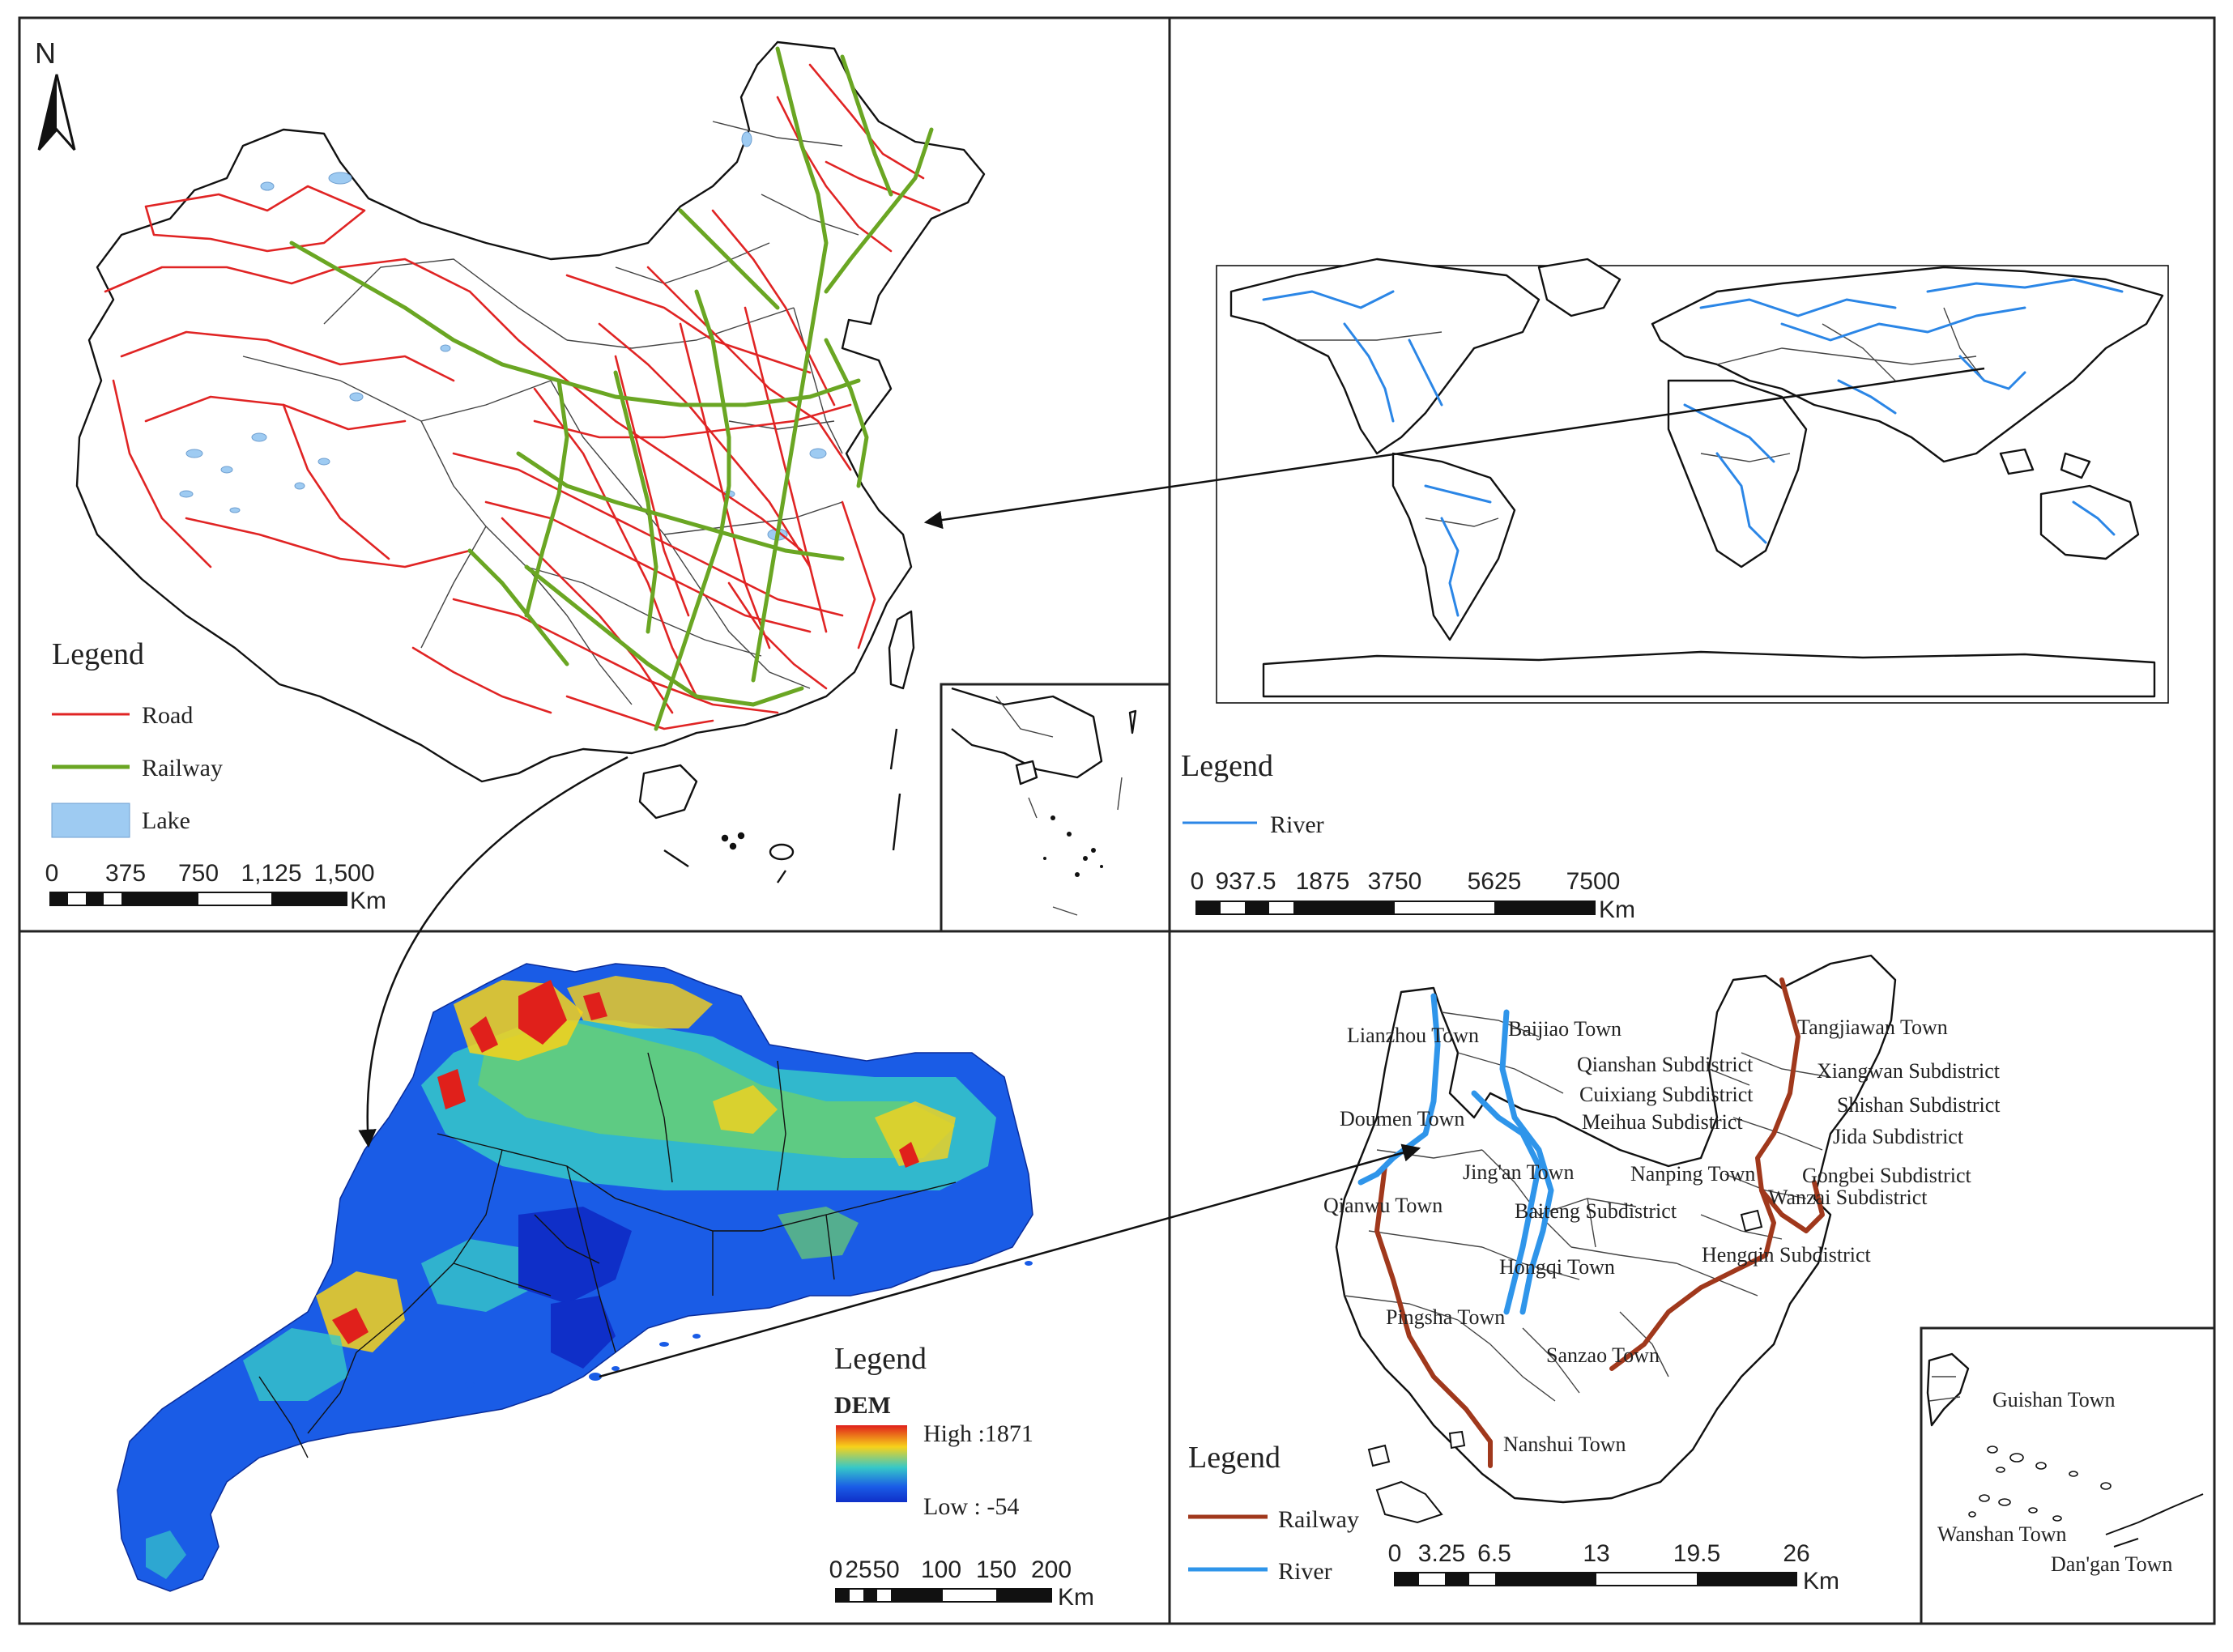  I want to click on dem-colour-ramp, so click(871, 1463).